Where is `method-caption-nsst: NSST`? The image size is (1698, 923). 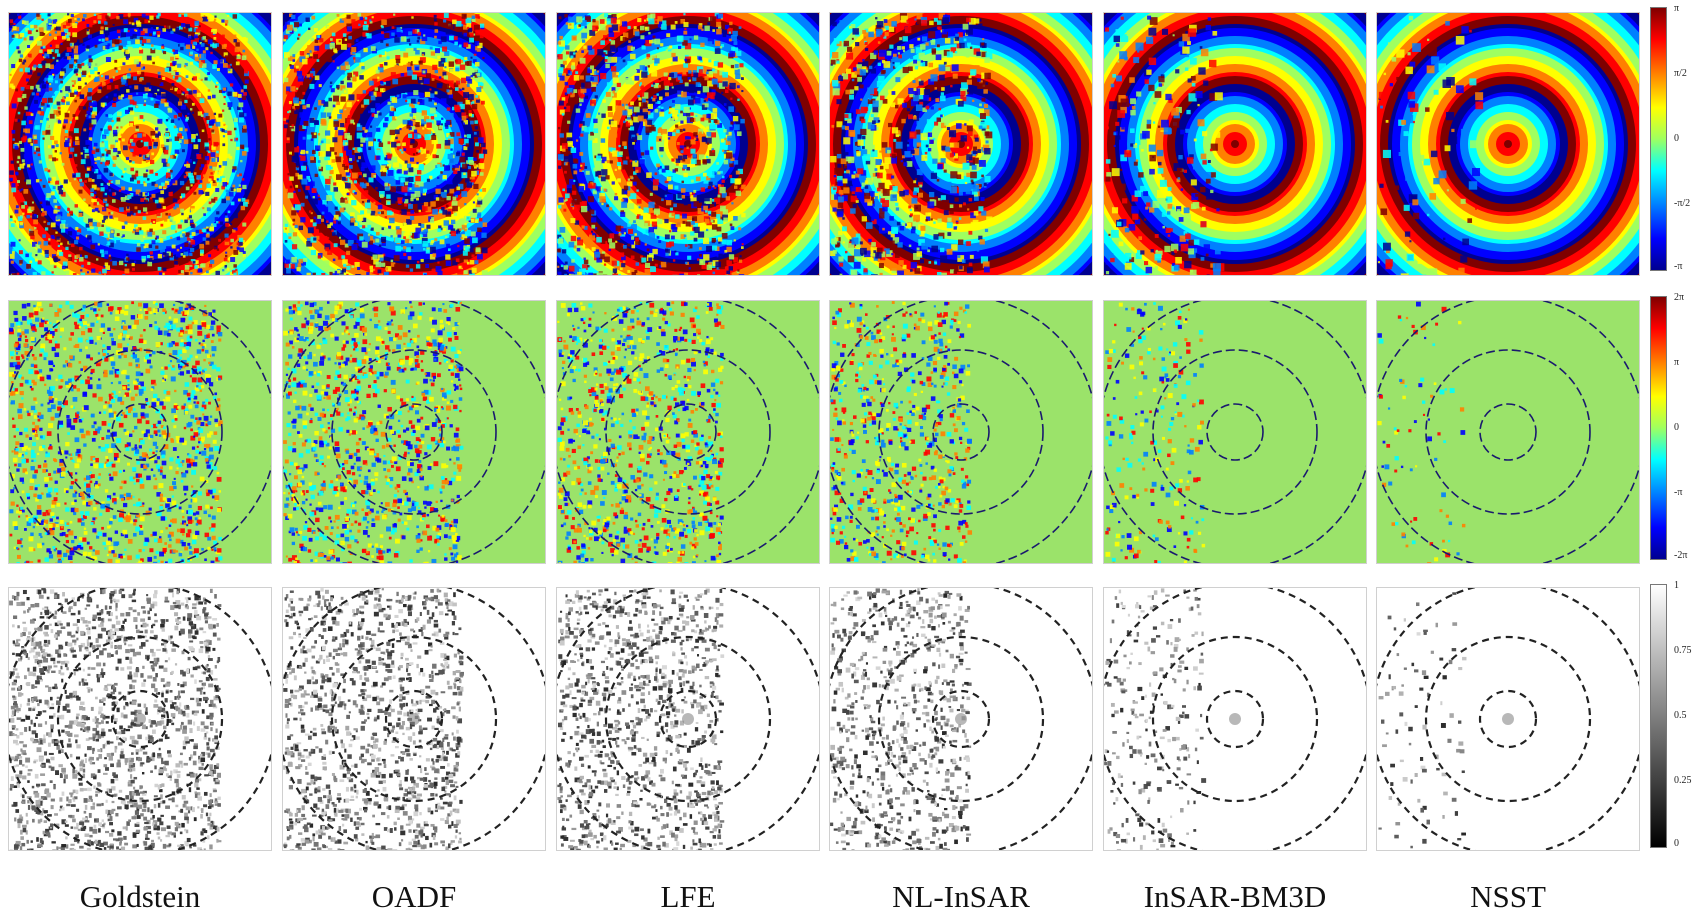
method-caption-nsst: NSST is located at coordinates (1508, 896).